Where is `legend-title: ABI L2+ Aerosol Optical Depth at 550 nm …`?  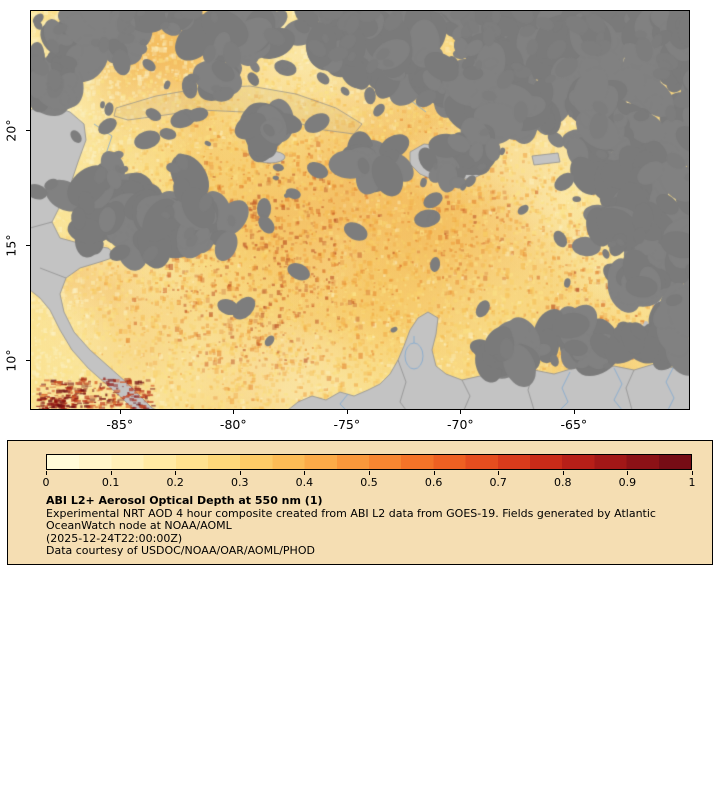 legend-title: ABI L2+ Aerosol Optical Depth at 550 nm … is located at coordinates (184, 500).